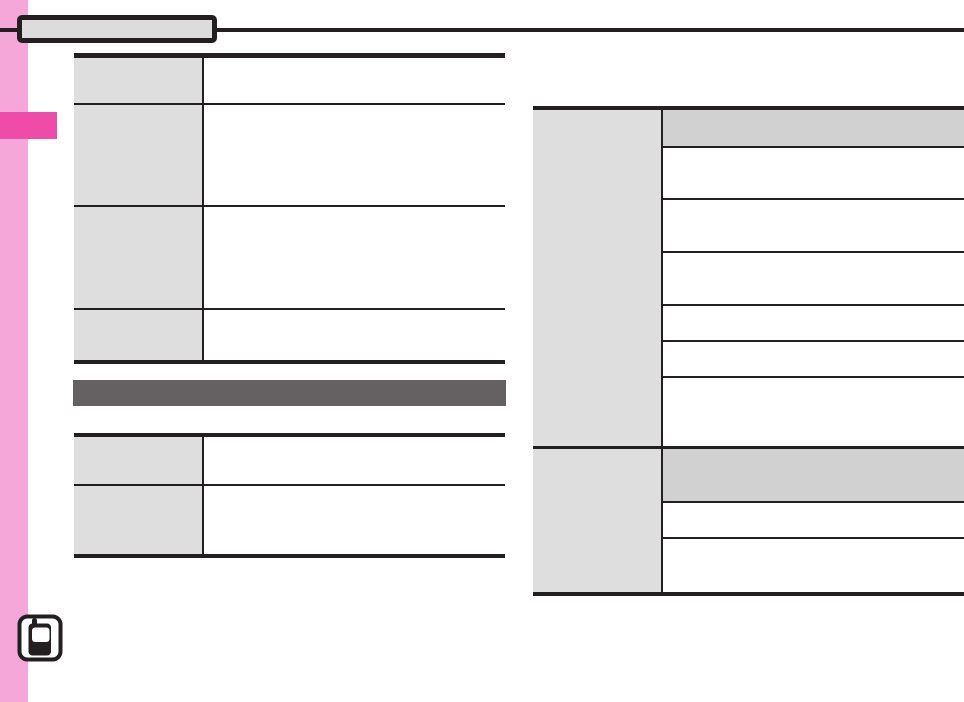 The width and height of the screenshot is (964, 702). Describe the element at coordinates (28, 125) in the screenshot. I see `chapter-index-tab` at that location.